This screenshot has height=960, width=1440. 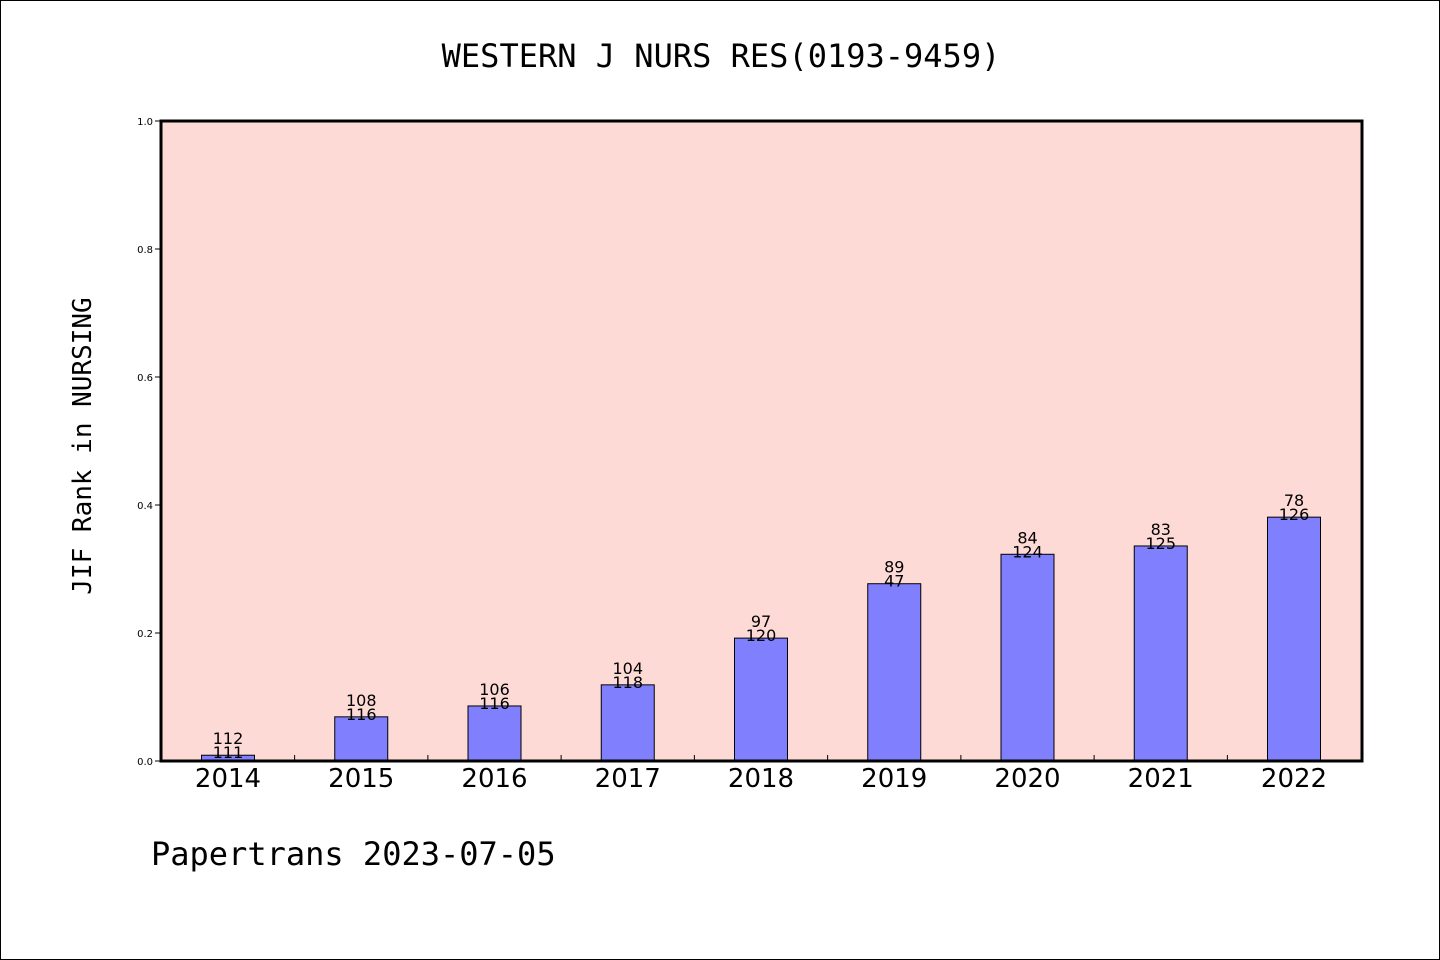 What do you see at coordinates (145, 250) in the screenshot?
I see `y-tick-label: 0.8` at bounding box center [145, 250].